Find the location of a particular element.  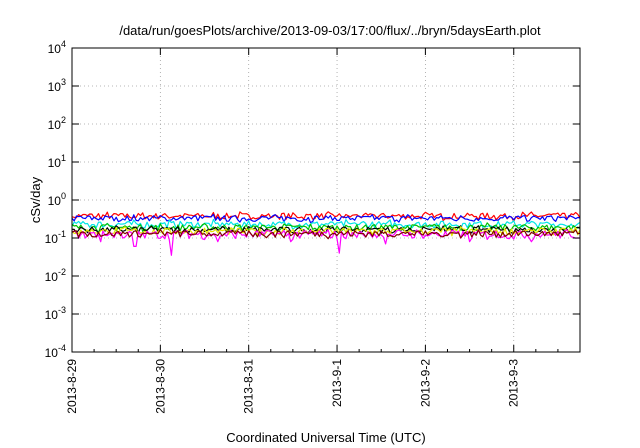

x-tick-label: 2013-9-3 is located at coordinates (514, 383).